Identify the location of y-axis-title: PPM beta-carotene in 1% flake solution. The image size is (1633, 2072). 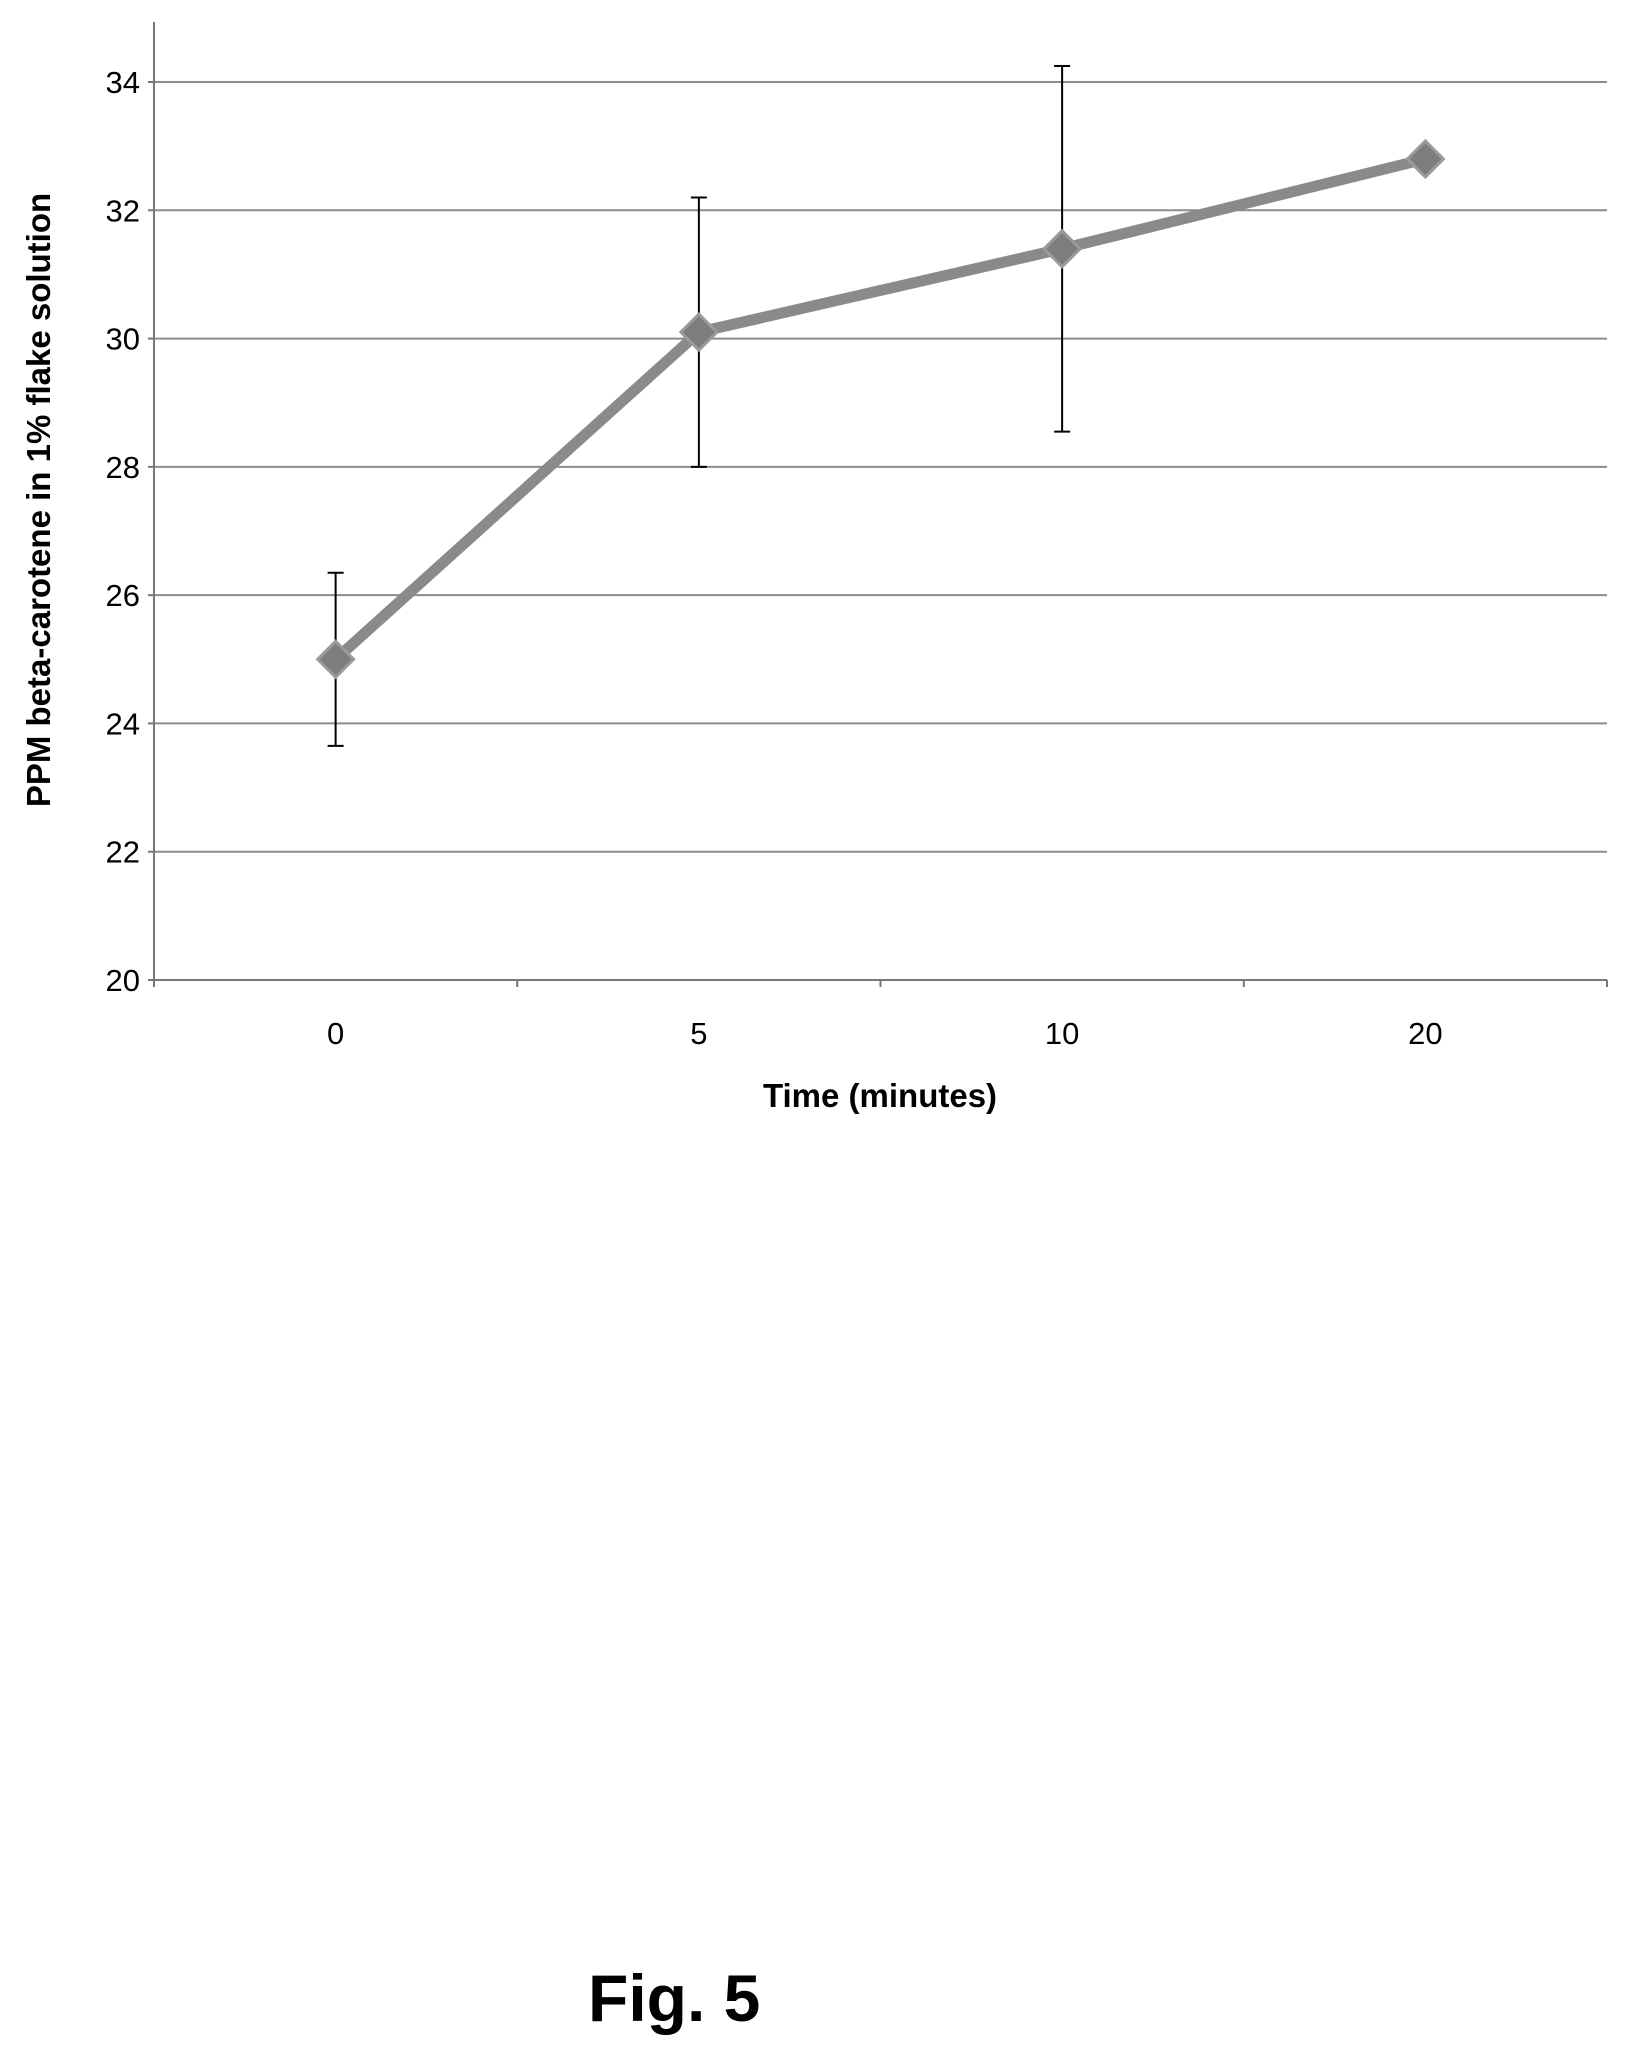
(38, 500).